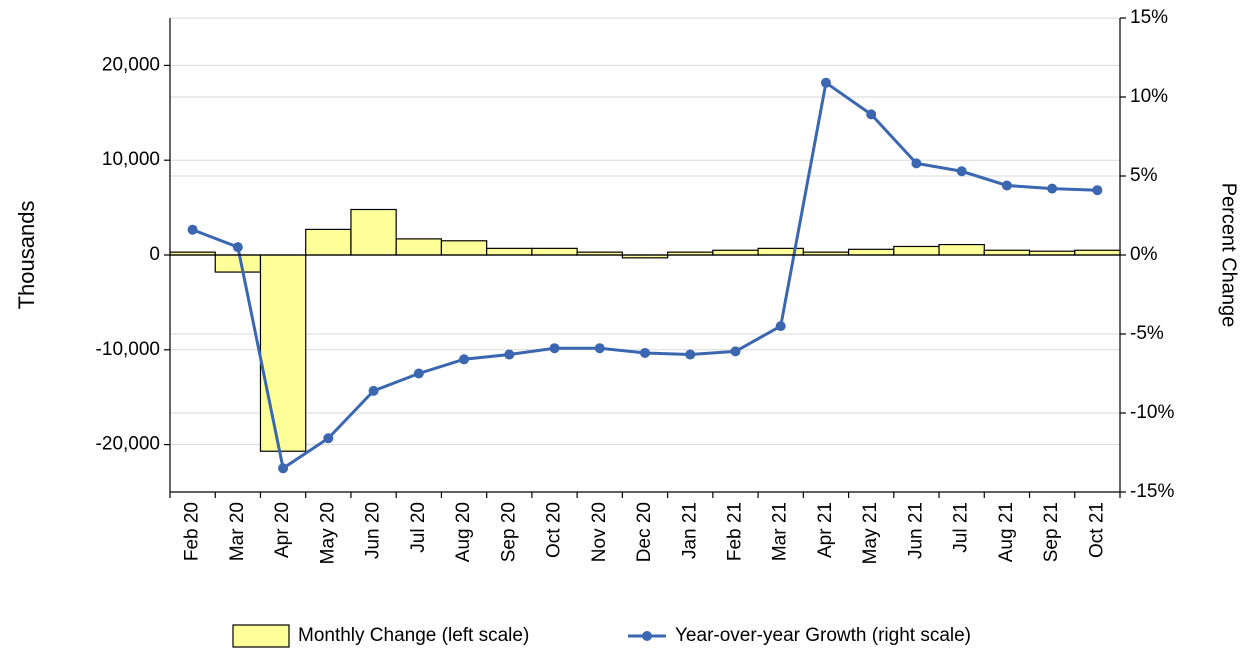 The width and height of the screenshot is (1253, 650). Describe the element at coordinates (1152, 491) in the screenshot. I see `y2-tick-label: -15%` at that location.